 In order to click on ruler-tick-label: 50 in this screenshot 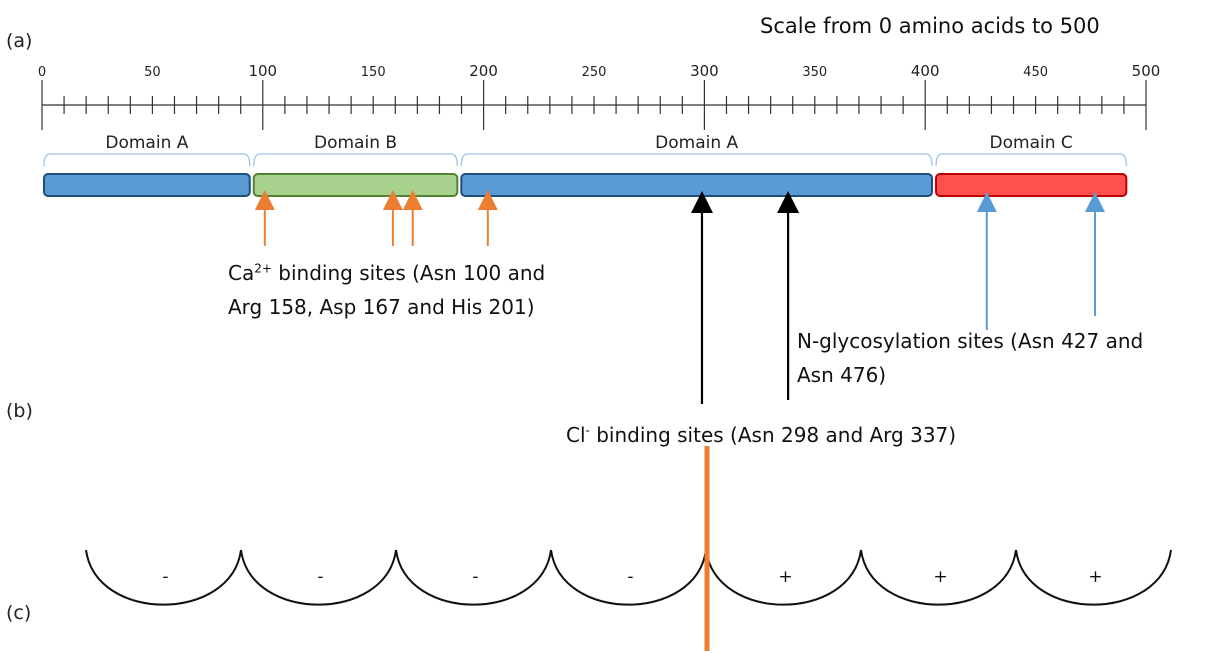, I will do `click(152, 72)`.